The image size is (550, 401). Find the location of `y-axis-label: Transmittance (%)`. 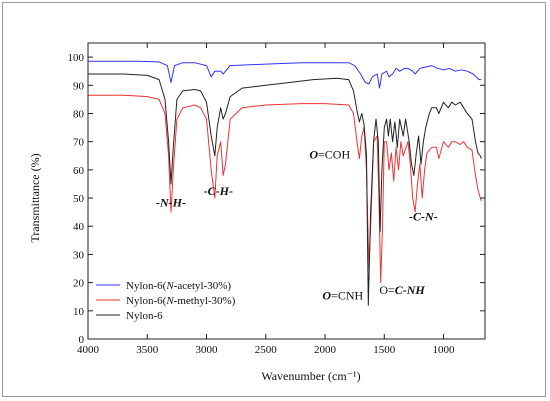

y-axis-label: Transmittance (%) is located at coordinates (35, 197).